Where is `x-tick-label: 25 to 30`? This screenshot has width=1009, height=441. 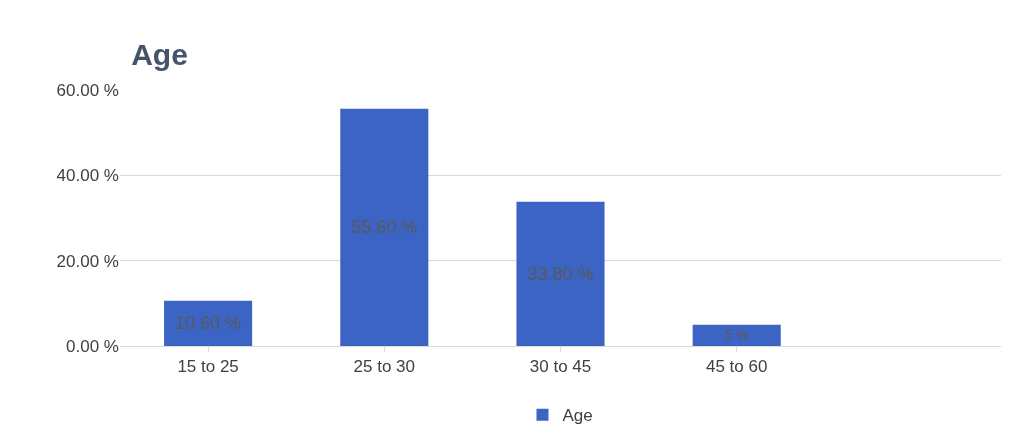 x-tick-label: 25 to 30 is located at coordinates (384, 367).